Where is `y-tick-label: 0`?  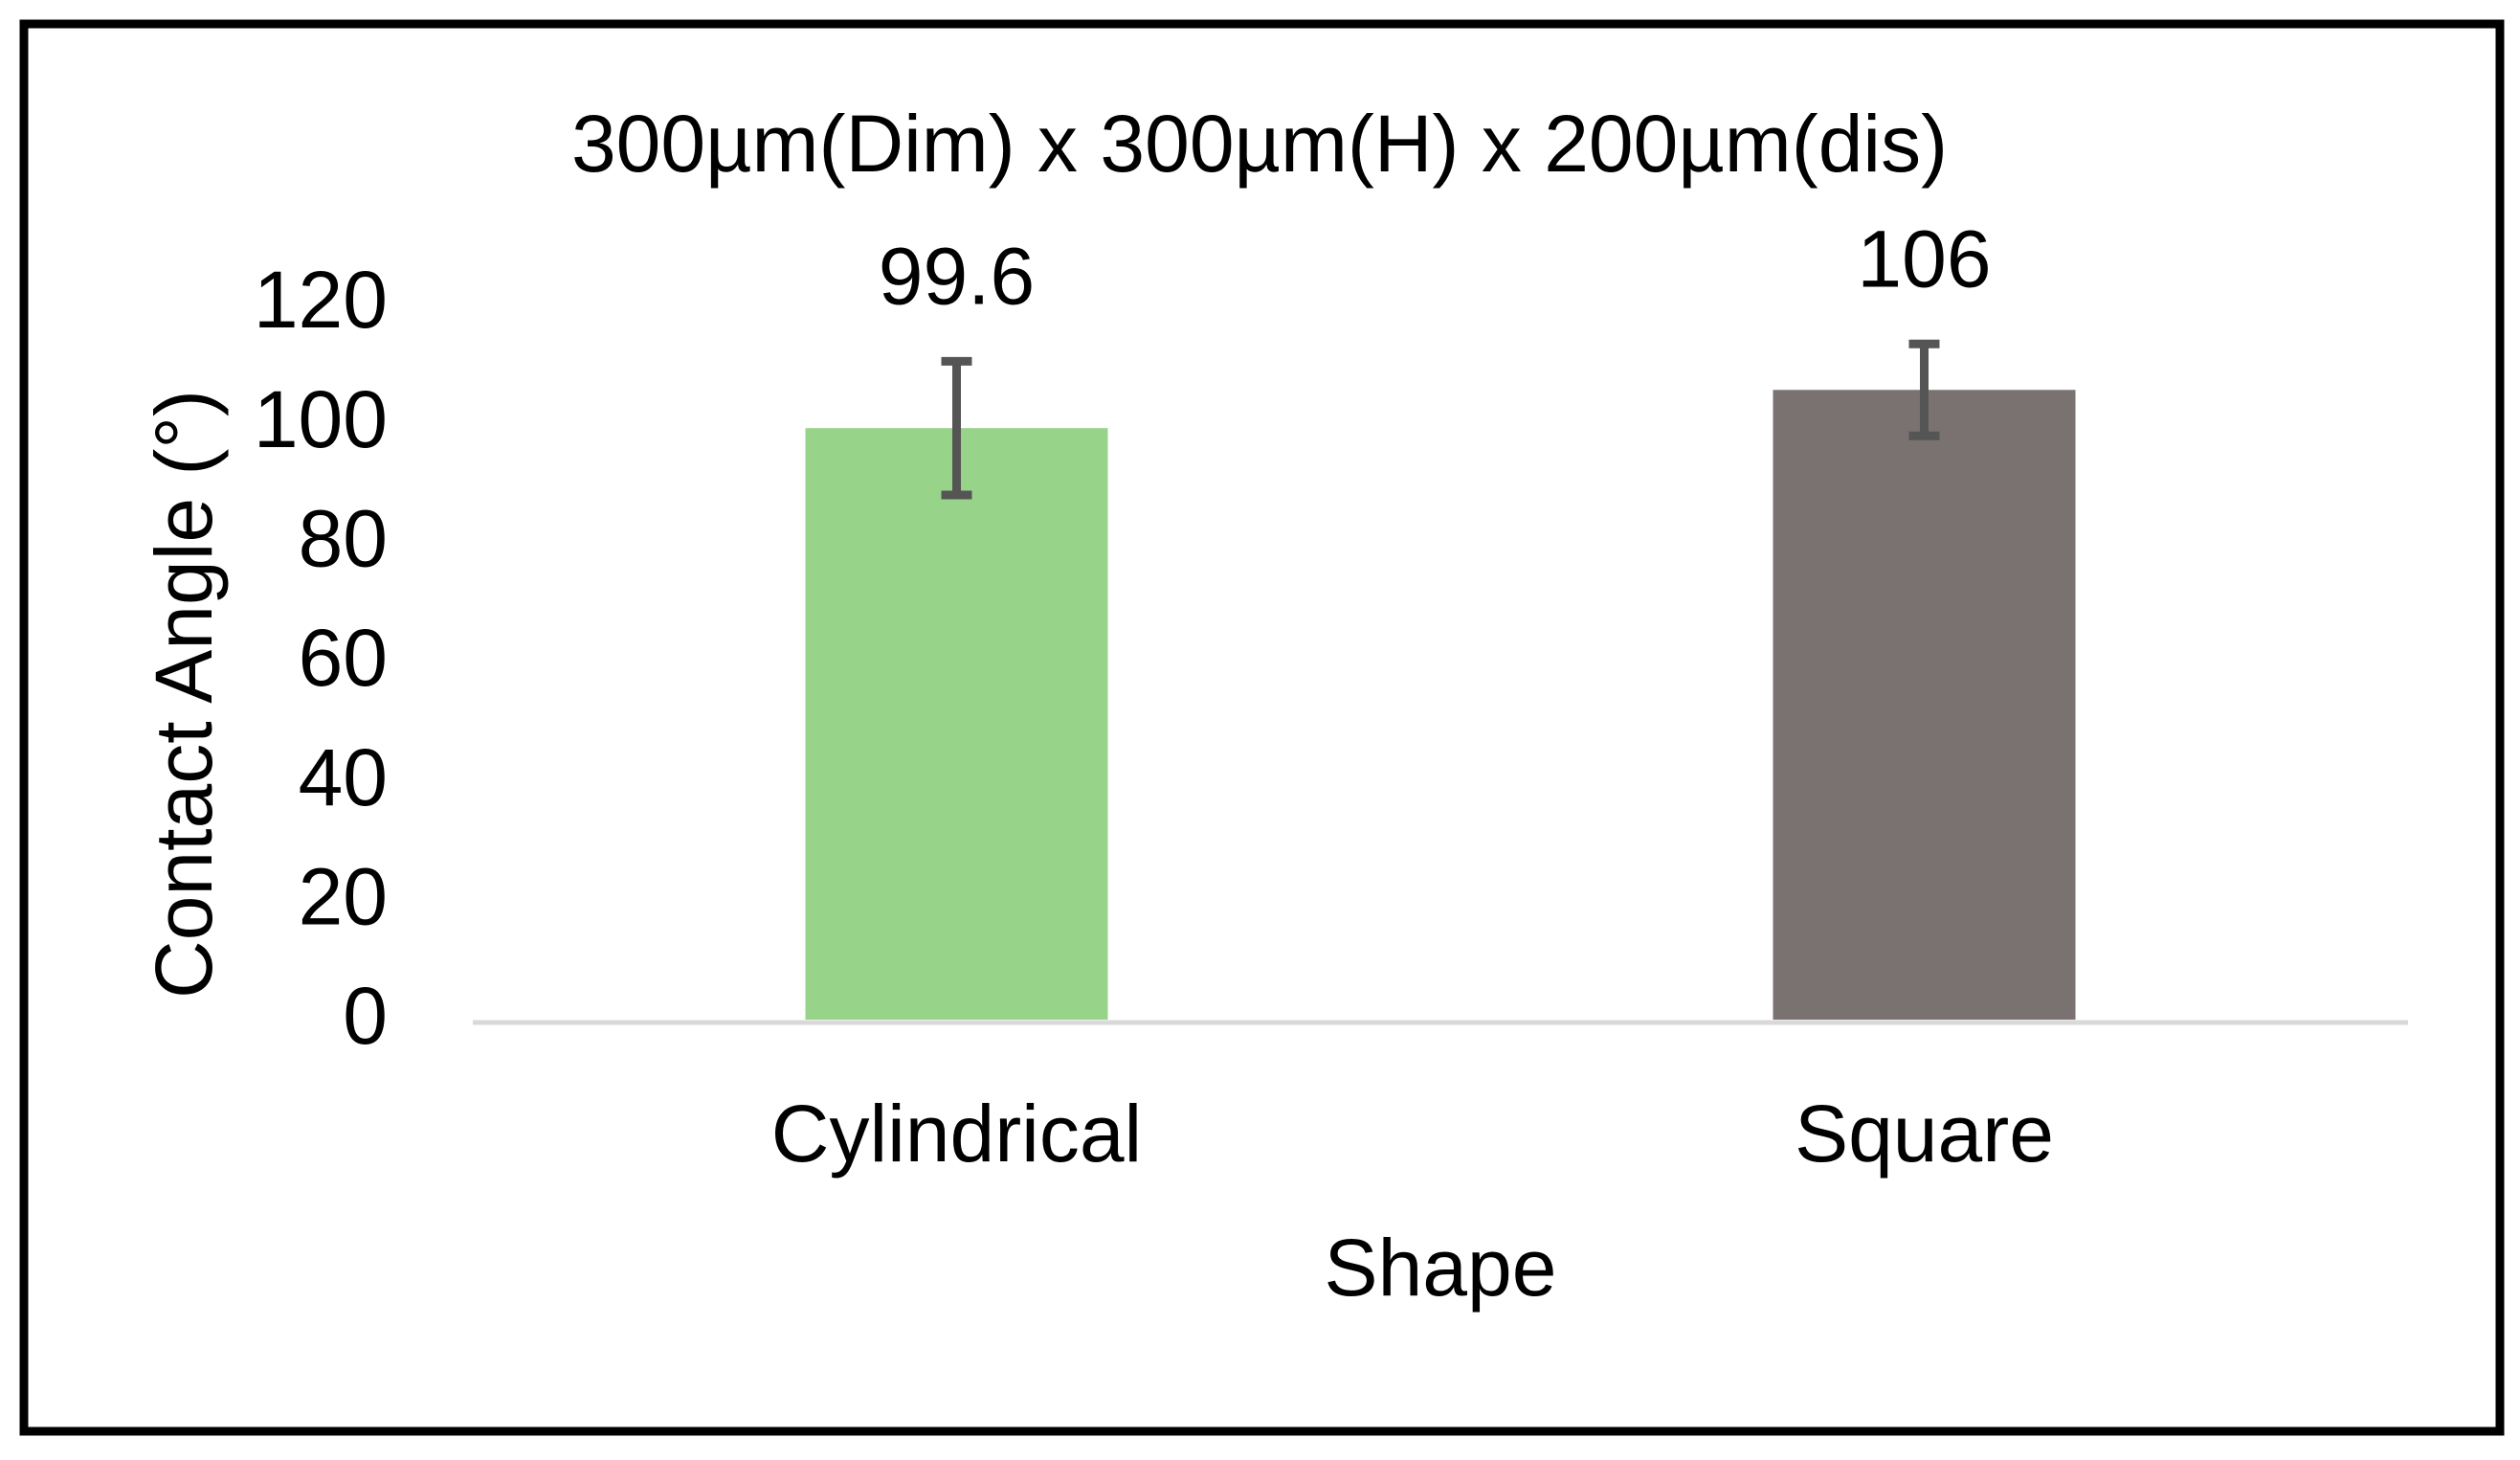
y-tick-label: 0 is located at coordinates (365, 1016).